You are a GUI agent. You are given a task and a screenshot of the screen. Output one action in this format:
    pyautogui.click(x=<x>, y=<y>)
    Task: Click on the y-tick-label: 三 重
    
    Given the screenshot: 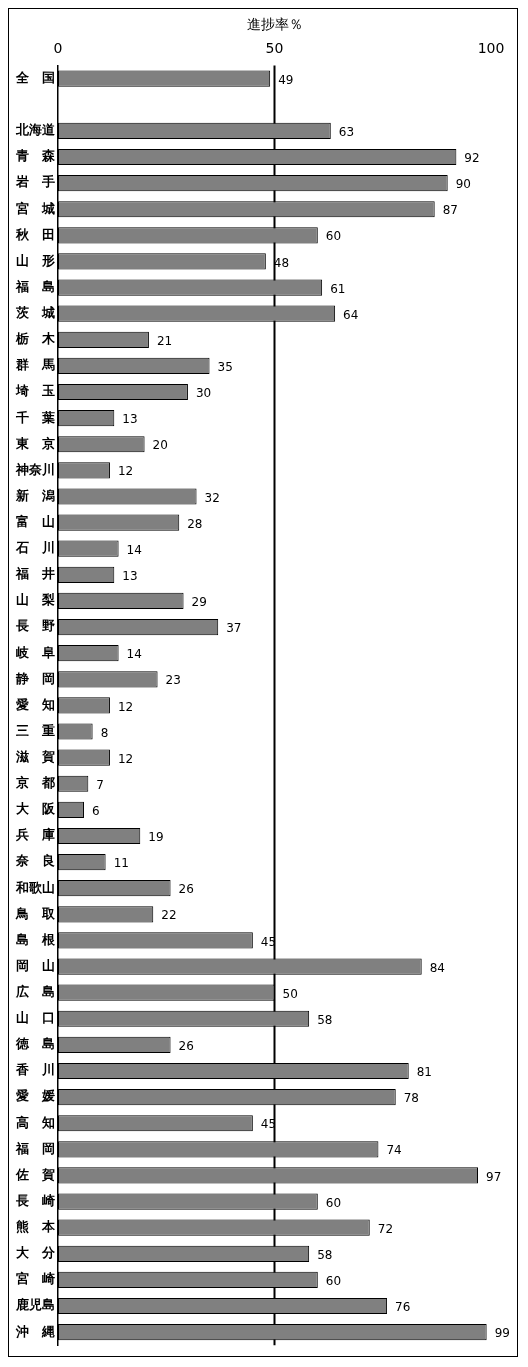 What is the action you would take?
    pyautogui.click(x=35, y=730)
    